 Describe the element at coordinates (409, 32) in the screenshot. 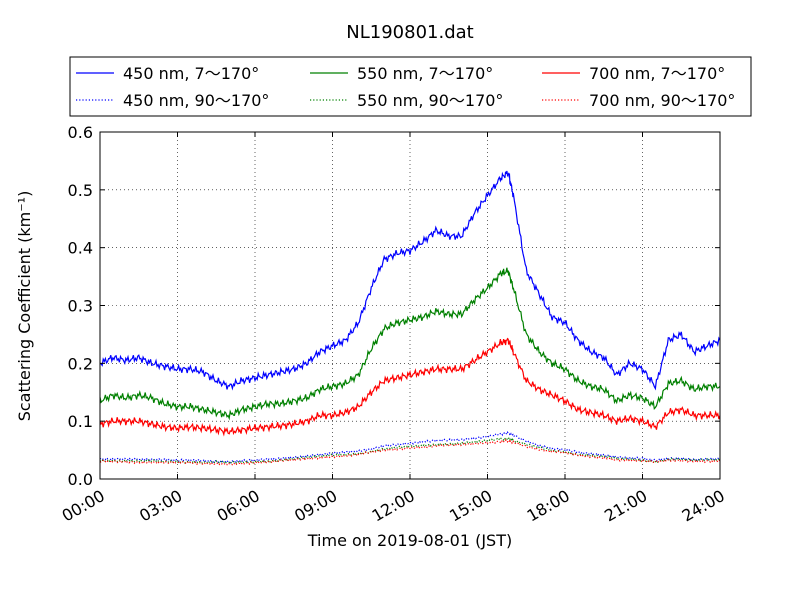

I see `chart-title: NL190801.dat` at that location.